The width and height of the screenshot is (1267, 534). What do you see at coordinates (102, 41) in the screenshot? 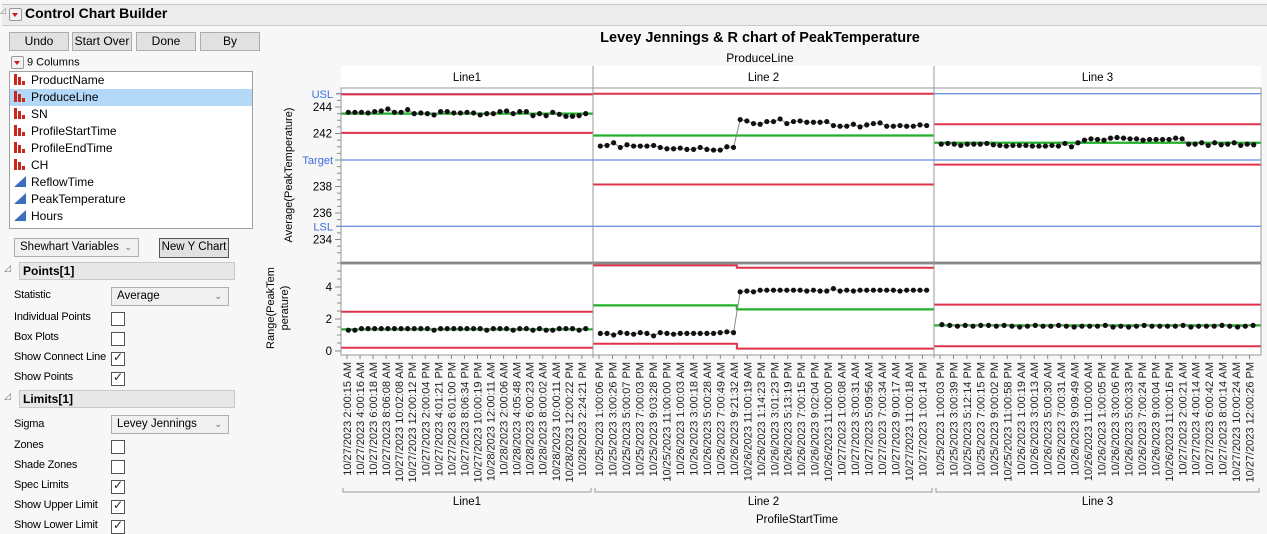
I see `start-over-button: Start Over` at bounding box center [102, 41].